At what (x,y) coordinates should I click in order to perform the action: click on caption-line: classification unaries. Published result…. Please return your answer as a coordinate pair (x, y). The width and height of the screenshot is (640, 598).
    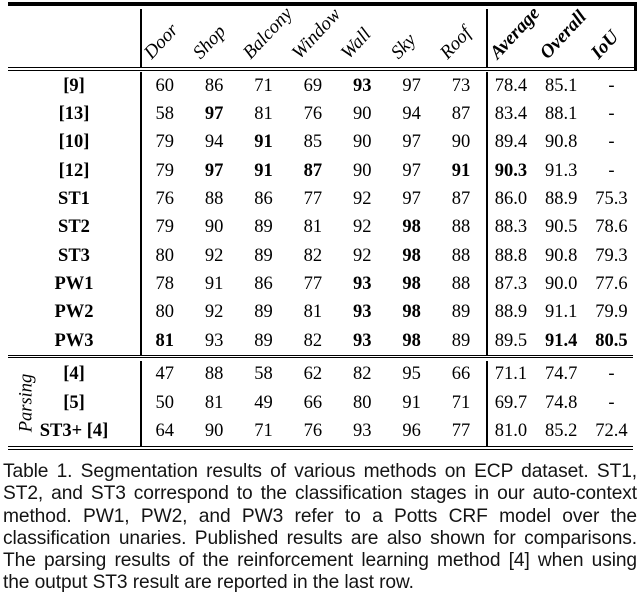
    Looking at the image, I should click on (320, 538).